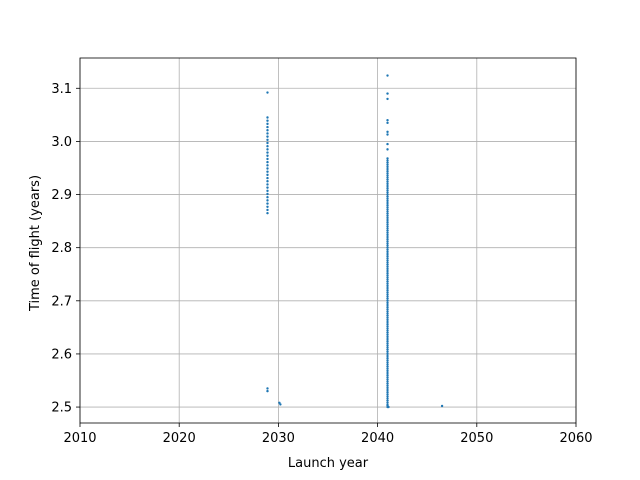 Image resolution: width=640 pixels, height=480 pixels. Describe the element at coordinates (328, 463) in the screenshot. I see `x-axis-label: Launch year` at that location.